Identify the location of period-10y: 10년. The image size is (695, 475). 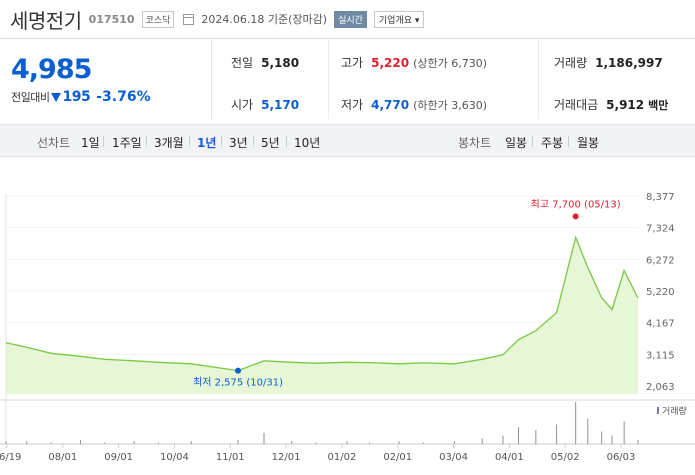
(307, 143).